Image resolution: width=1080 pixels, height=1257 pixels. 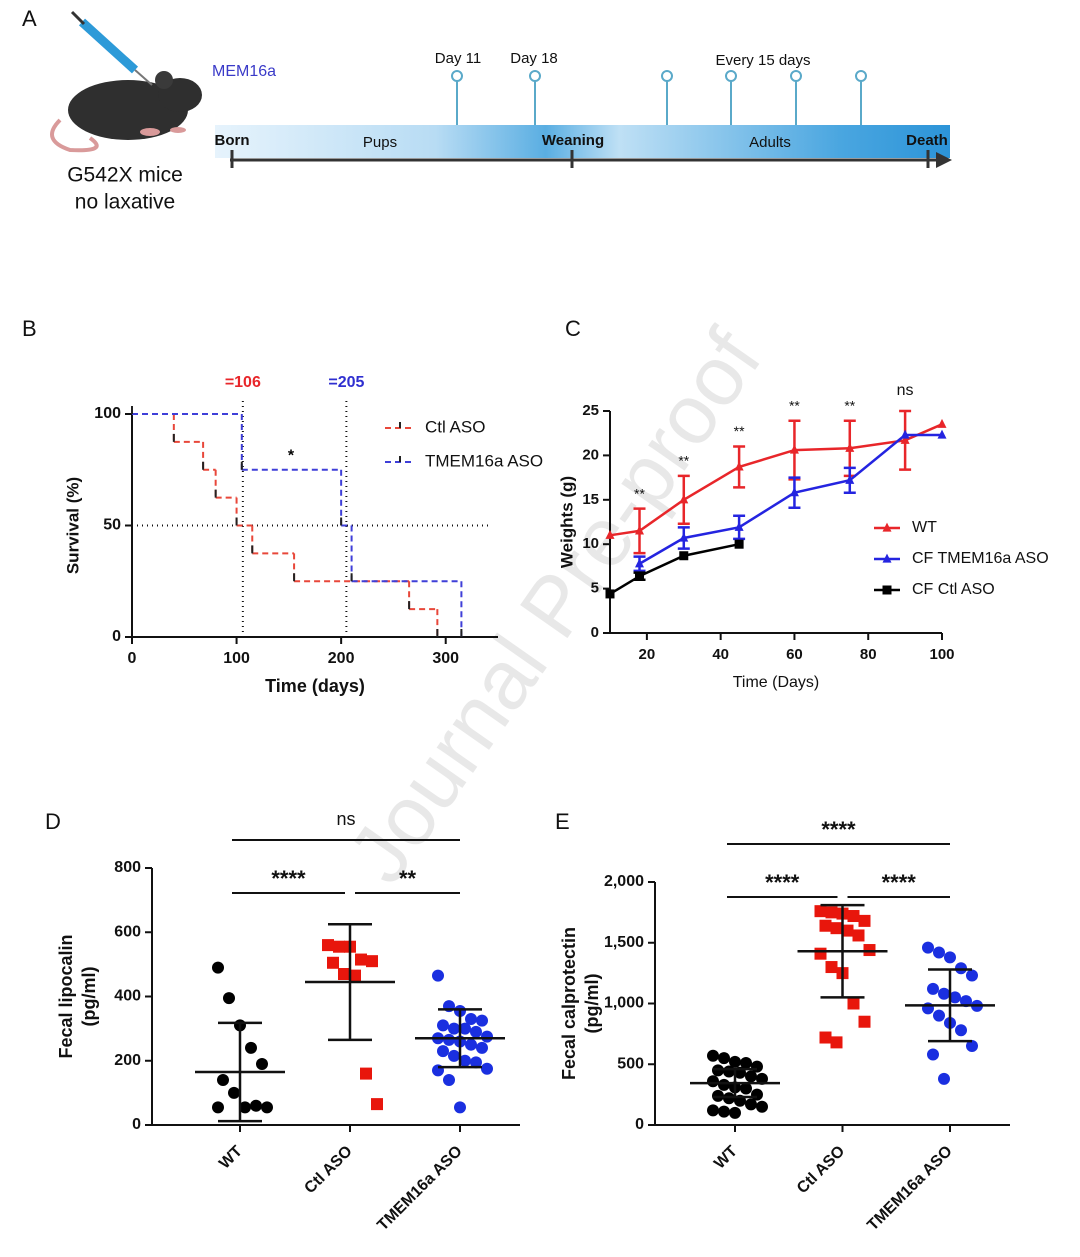 I want to click on x-tick-label: 300, so click(x=445, y=658).